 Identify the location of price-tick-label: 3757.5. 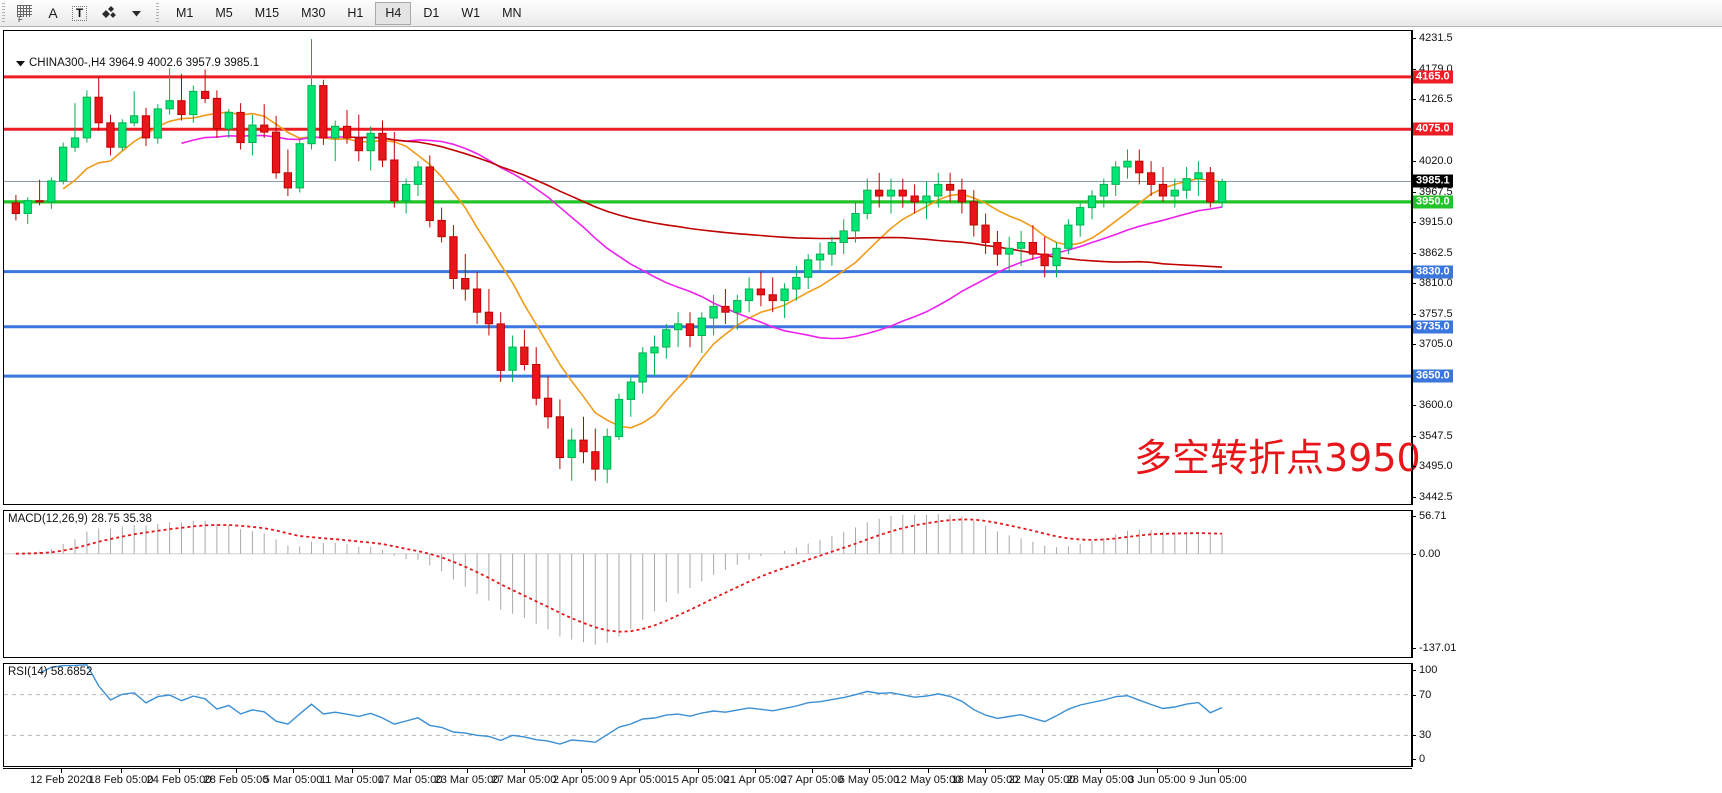
(1432, 314).